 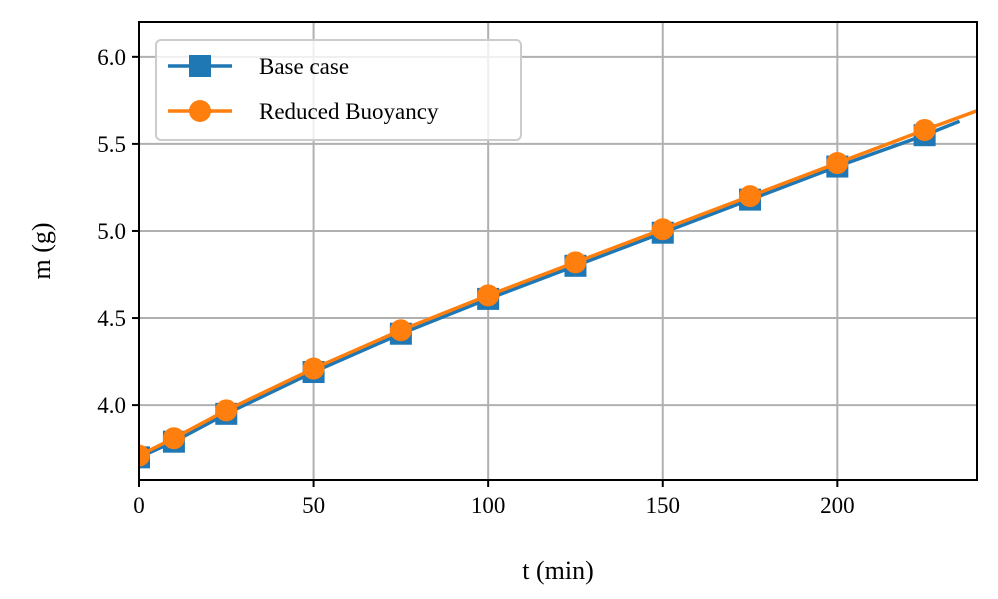 I want to click on legend: Base case Reduced Buoyancy, so click(x=338, y=90).